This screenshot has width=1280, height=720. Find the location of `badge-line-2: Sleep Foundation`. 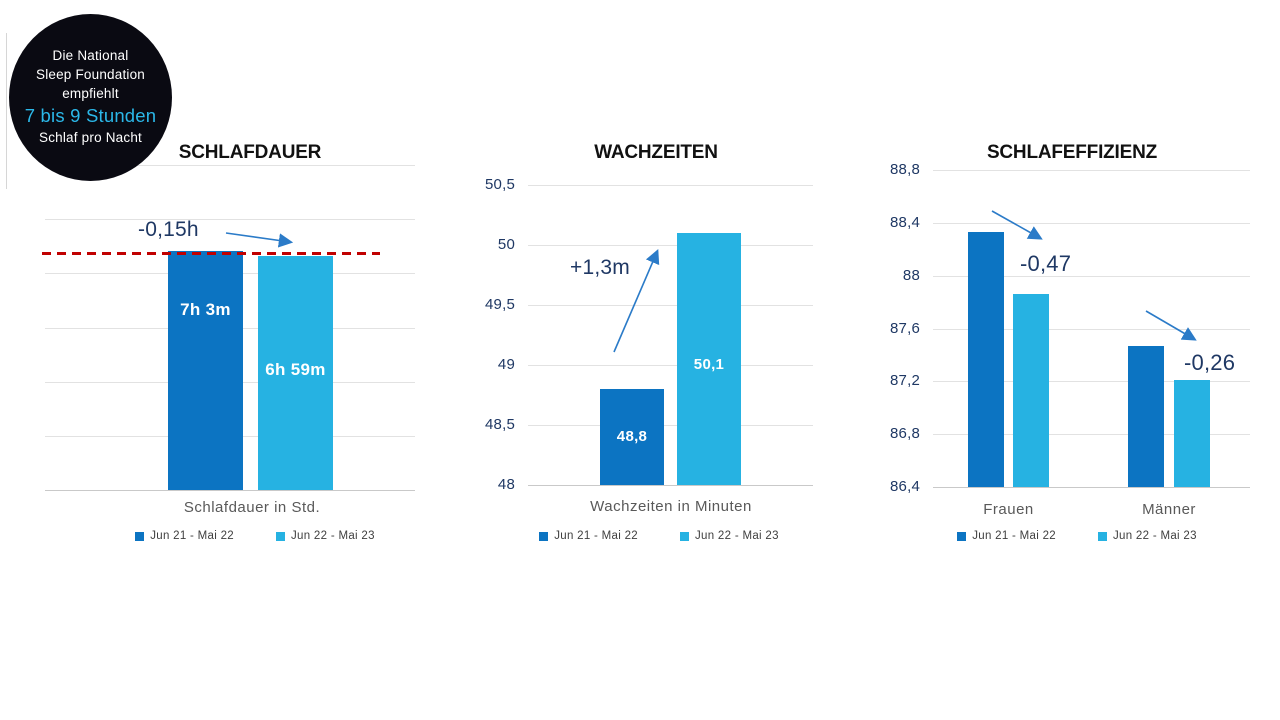

badge-line-2: Sleep Foundation is located at coordinates (90, 75).